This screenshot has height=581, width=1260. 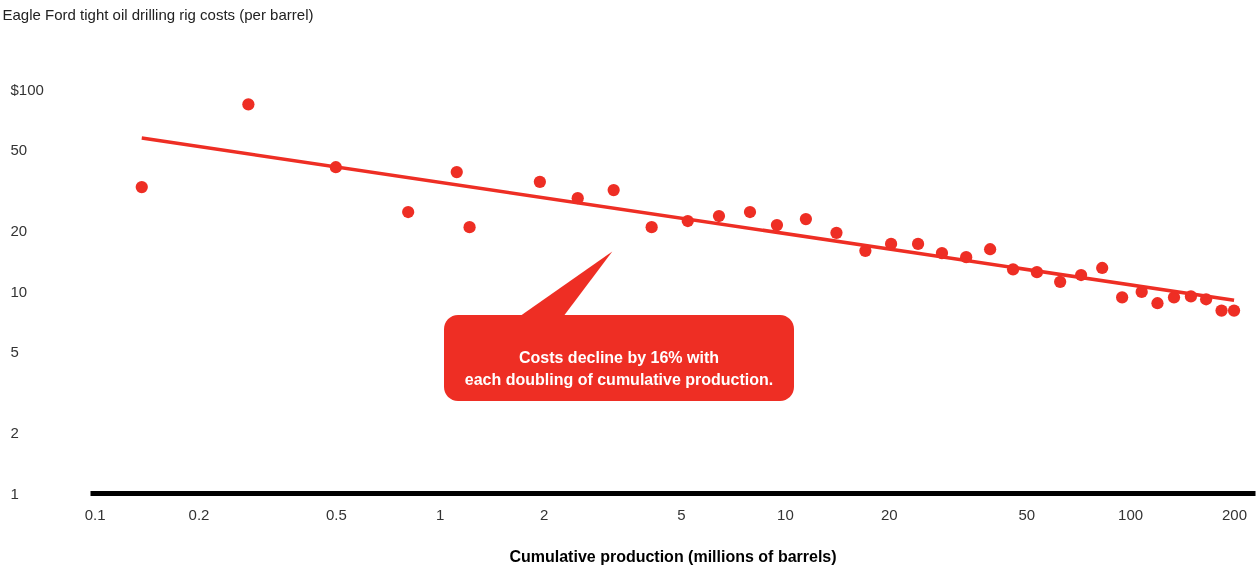 I want to click on x-tick-label: 20, so click(x=889, y=514).